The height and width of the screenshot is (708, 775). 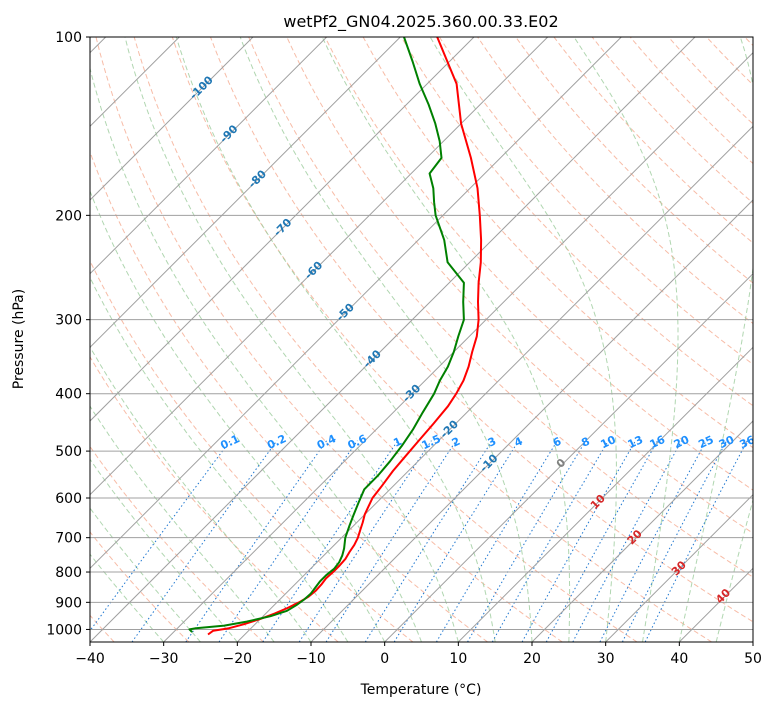 What do you see at coordinates (64, 630) in the screenshot?
I see `y-tick-label: 1000` at bounding box center [64, 630].